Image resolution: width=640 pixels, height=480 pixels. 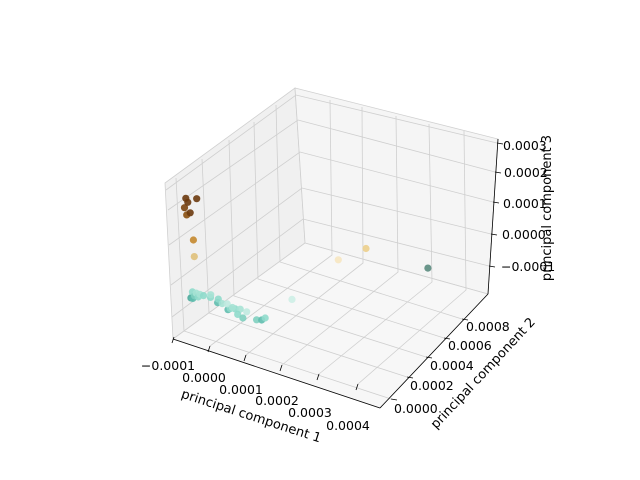 I want to click on y-tick-label: 0.0002, so click(x=432, y=385).